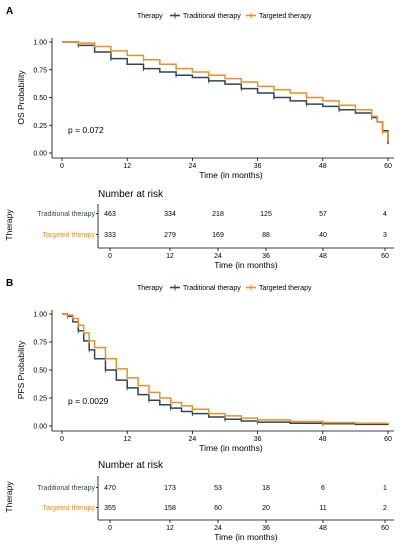 This screenshot has height=550, width=413. What do you see at coordinates (110, 235) in the screenshot?
I see `risk-value: 333` at bounding box center [110, 235].